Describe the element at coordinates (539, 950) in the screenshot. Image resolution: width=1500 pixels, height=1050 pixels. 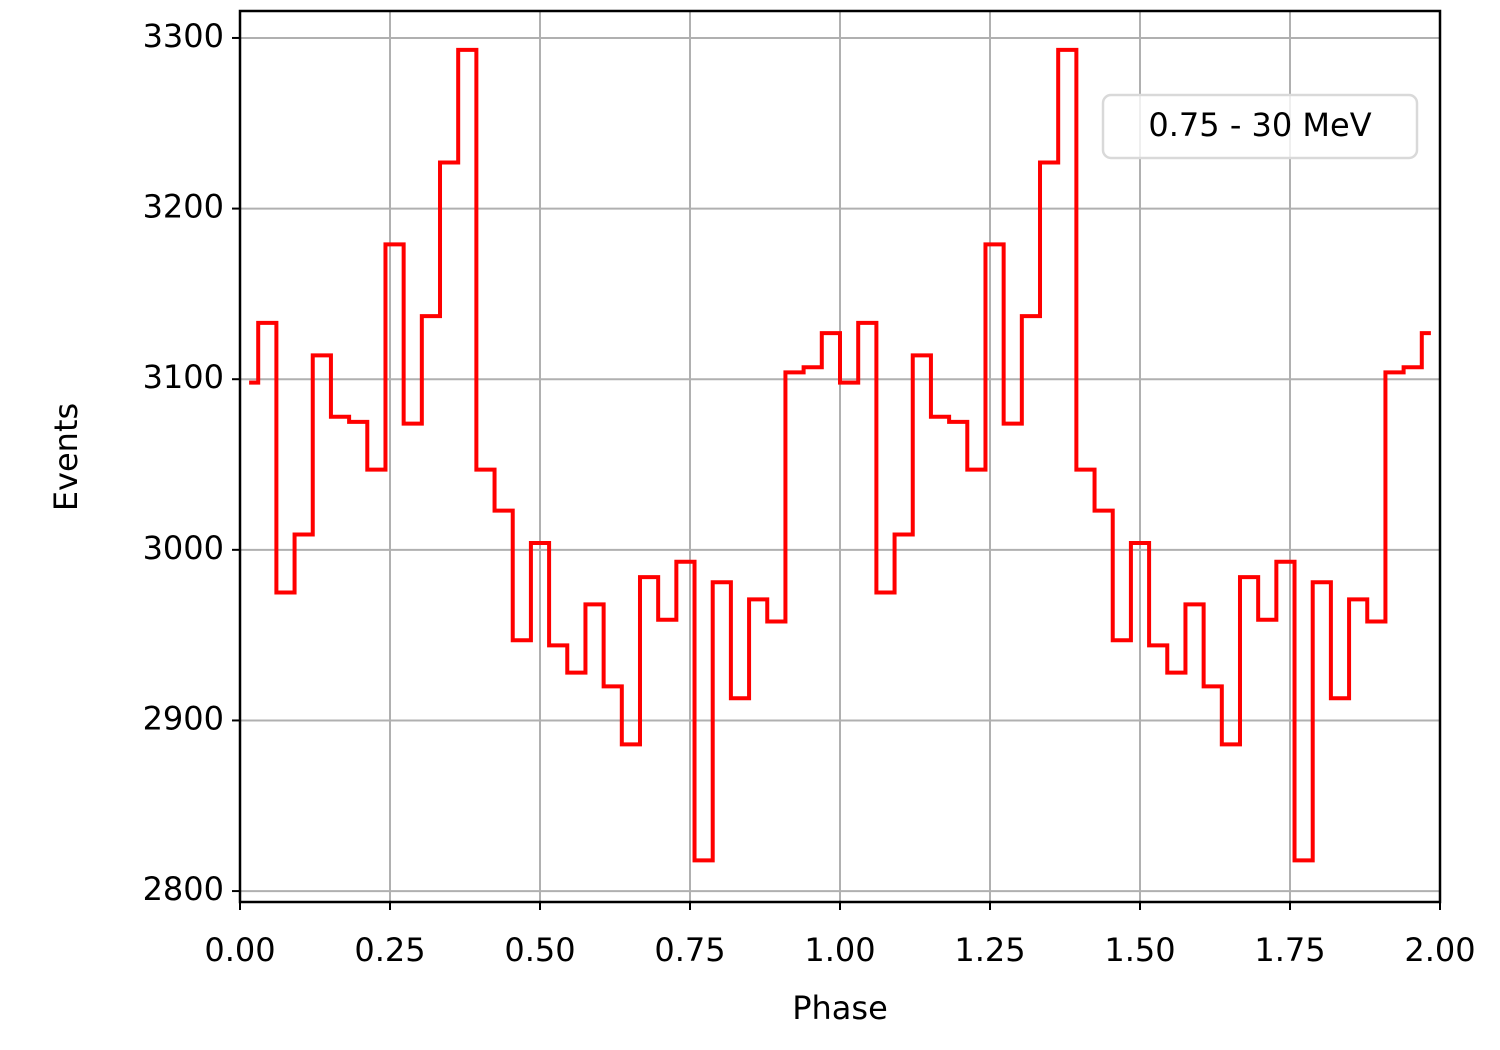
I see `x-tick-label: 0.50` at that location.